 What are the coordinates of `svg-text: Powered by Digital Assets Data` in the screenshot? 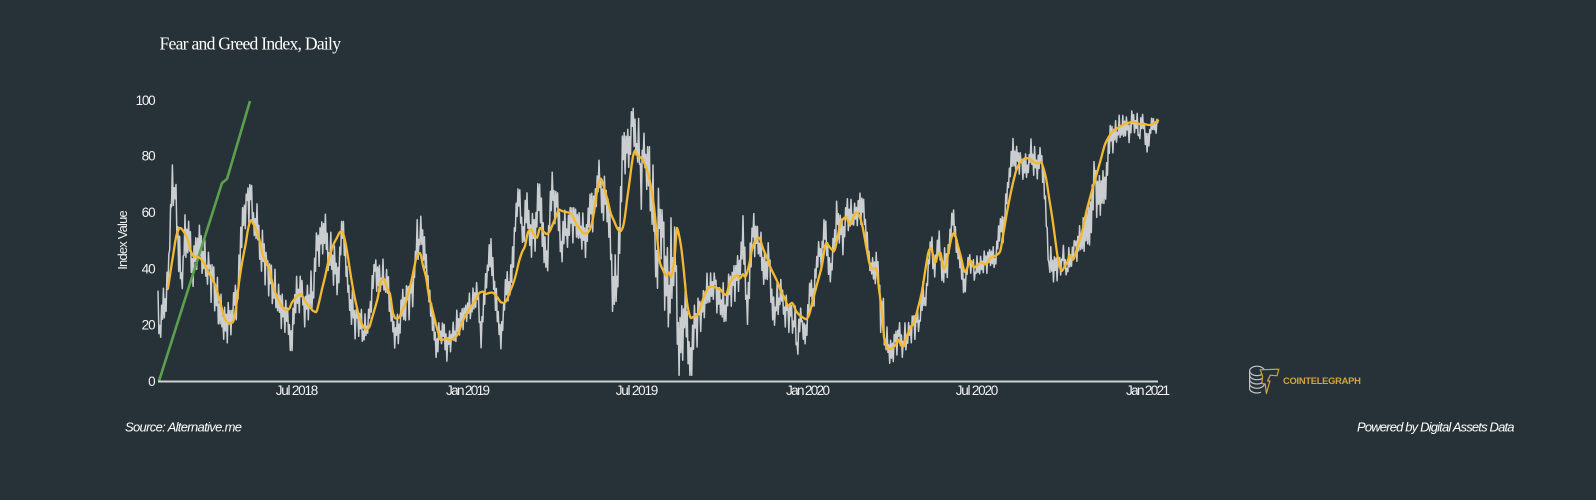 It's located at (1436, 427).